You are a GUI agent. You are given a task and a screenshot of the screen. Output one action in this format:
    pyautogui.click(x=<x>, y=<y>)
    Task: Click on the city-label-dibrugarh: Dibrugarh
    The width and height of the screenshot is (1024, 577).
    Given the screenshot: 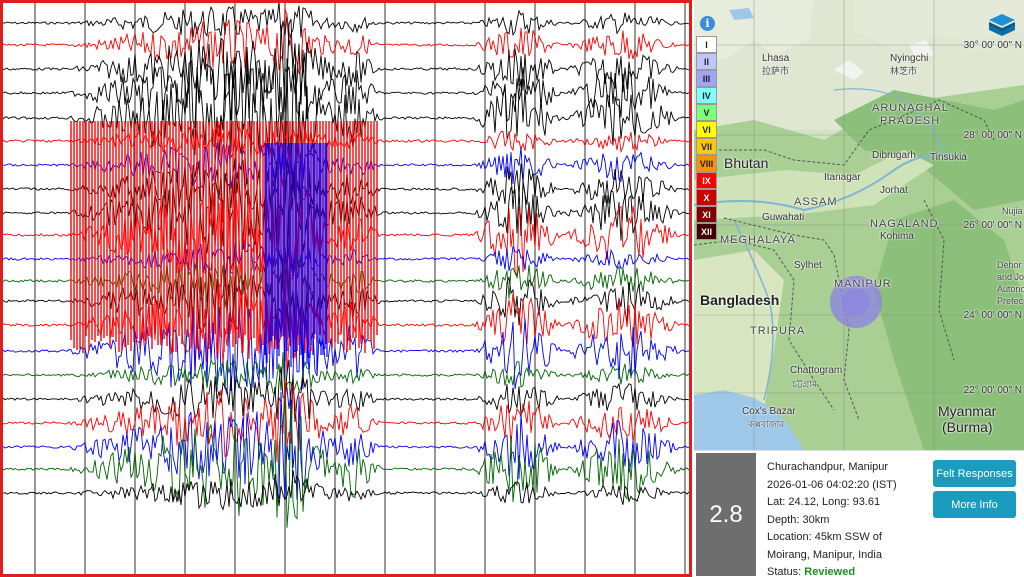 What is the action you would take?
    pyautogui.click(x=894, y=155)
    